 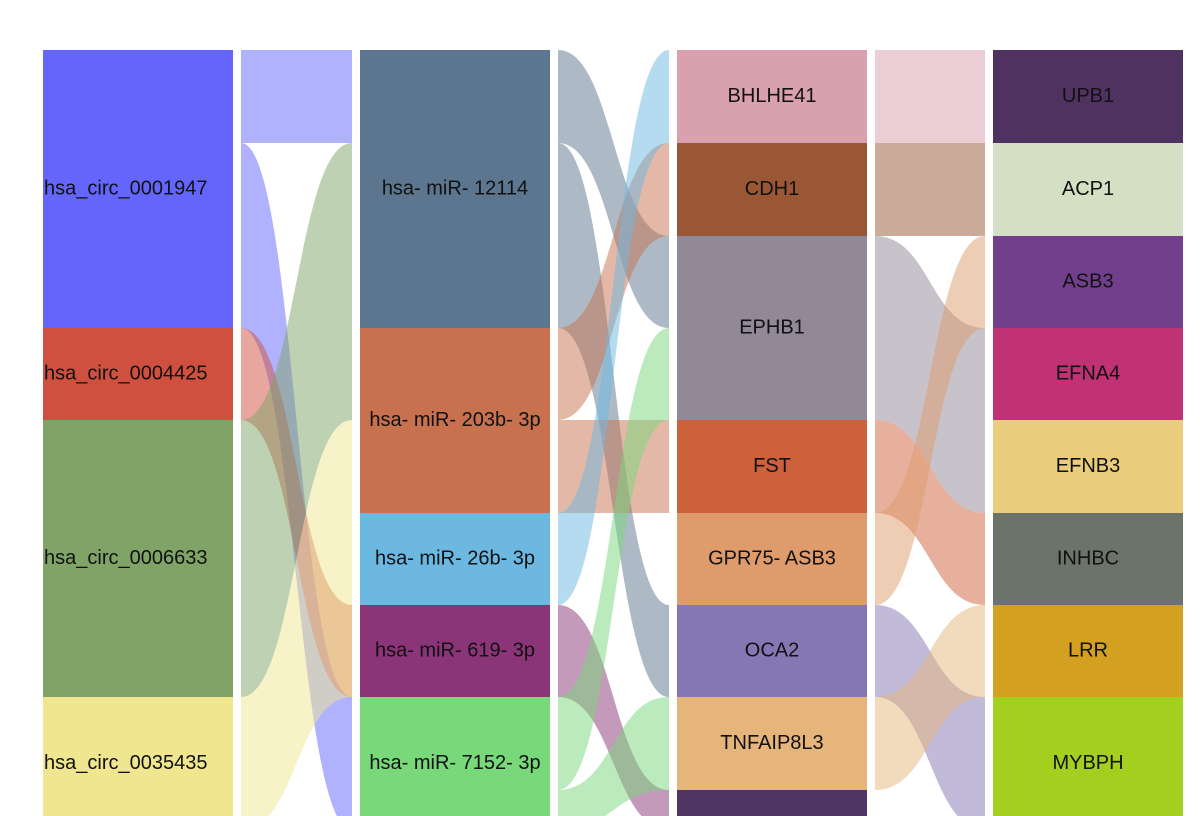 I want to click on node-label: hsa- miR- 619- 3p, so click(x=455, y=650).